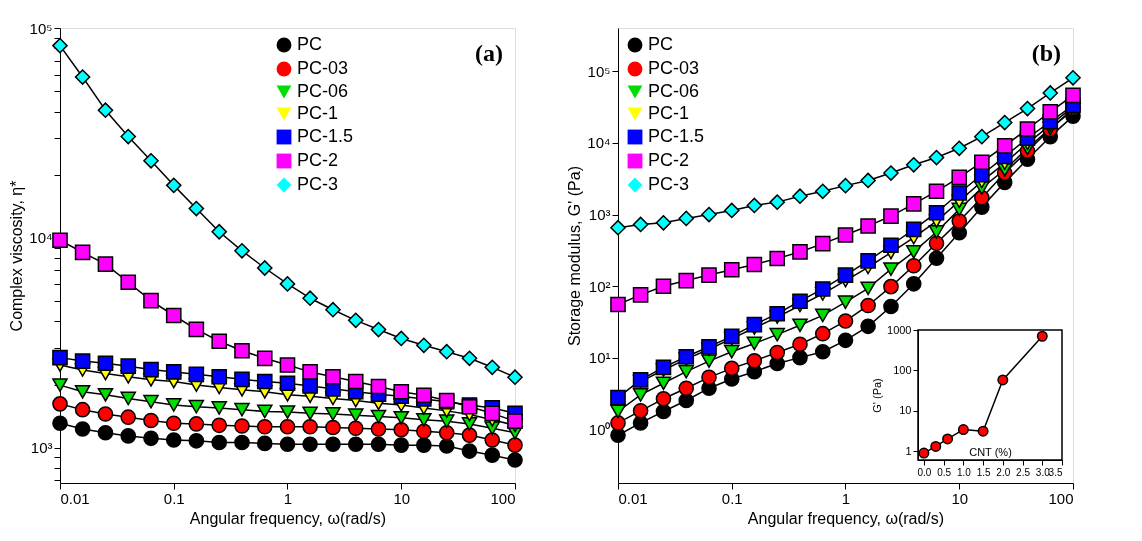  Describe the element at coordinates (908, 450) in the screenshot. I see `y-tick-label: 1` at that location.